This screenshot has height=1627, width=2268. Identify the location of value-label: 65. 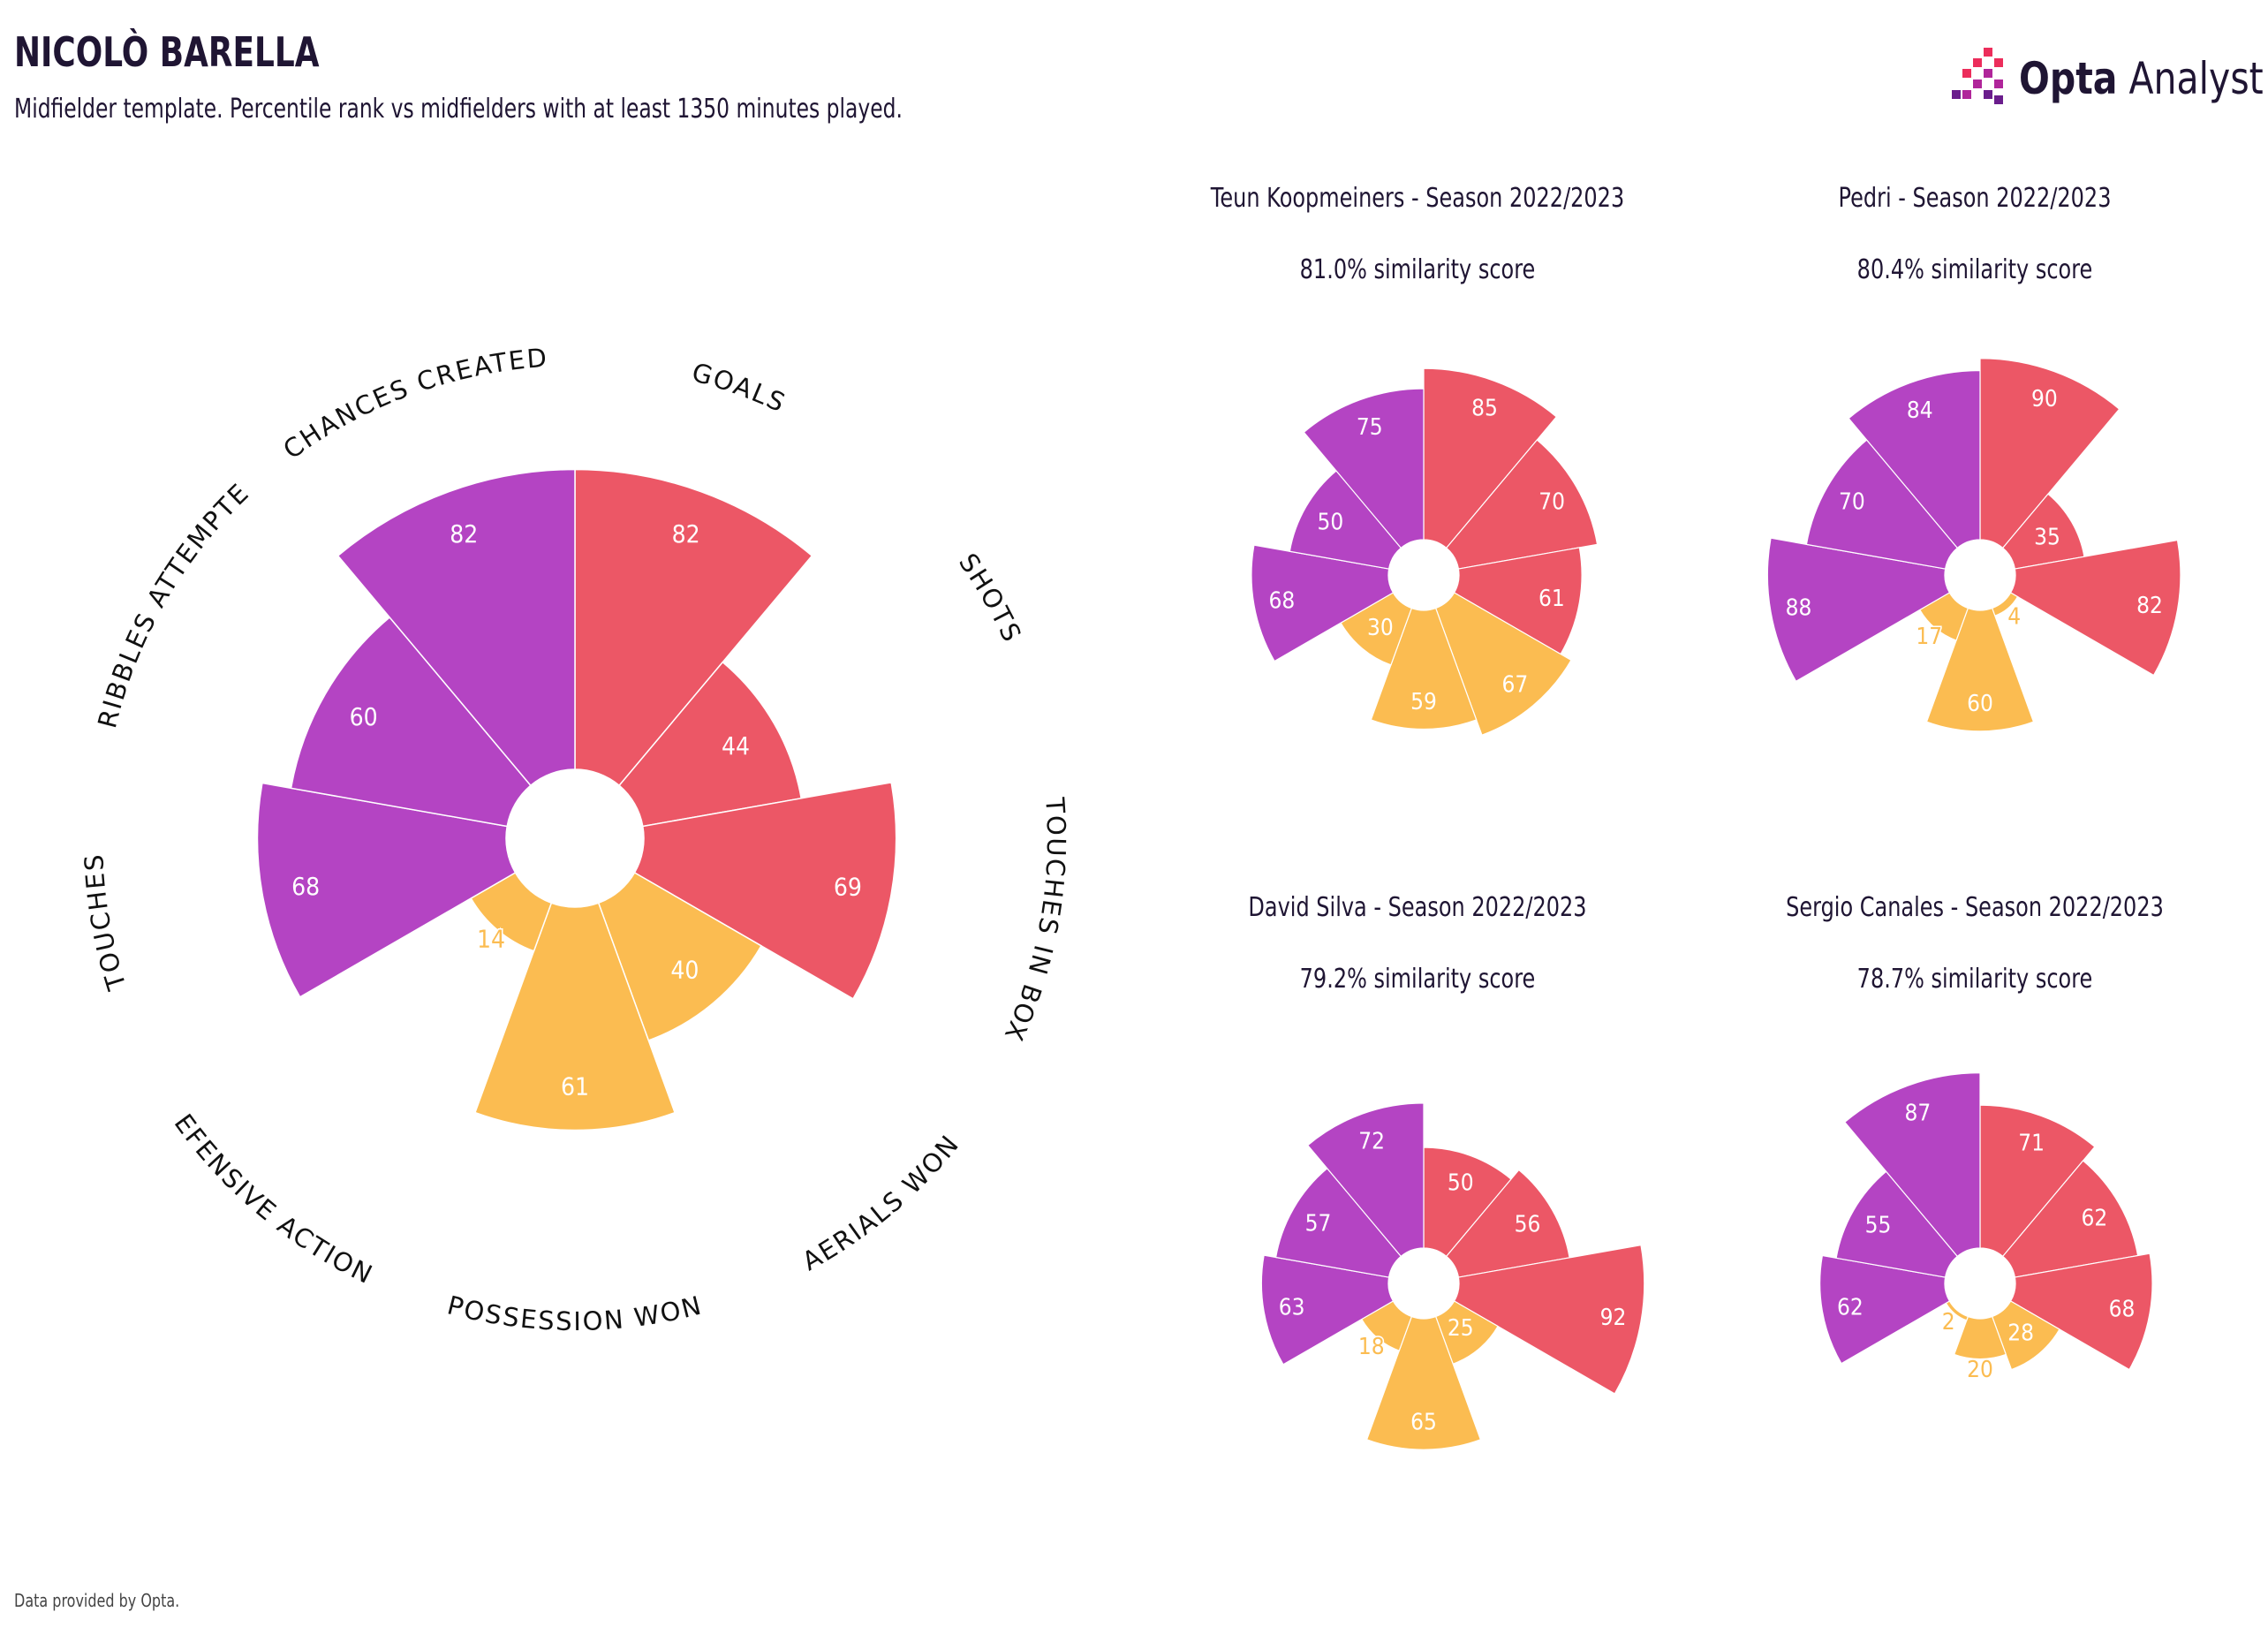
(1423, 1423).